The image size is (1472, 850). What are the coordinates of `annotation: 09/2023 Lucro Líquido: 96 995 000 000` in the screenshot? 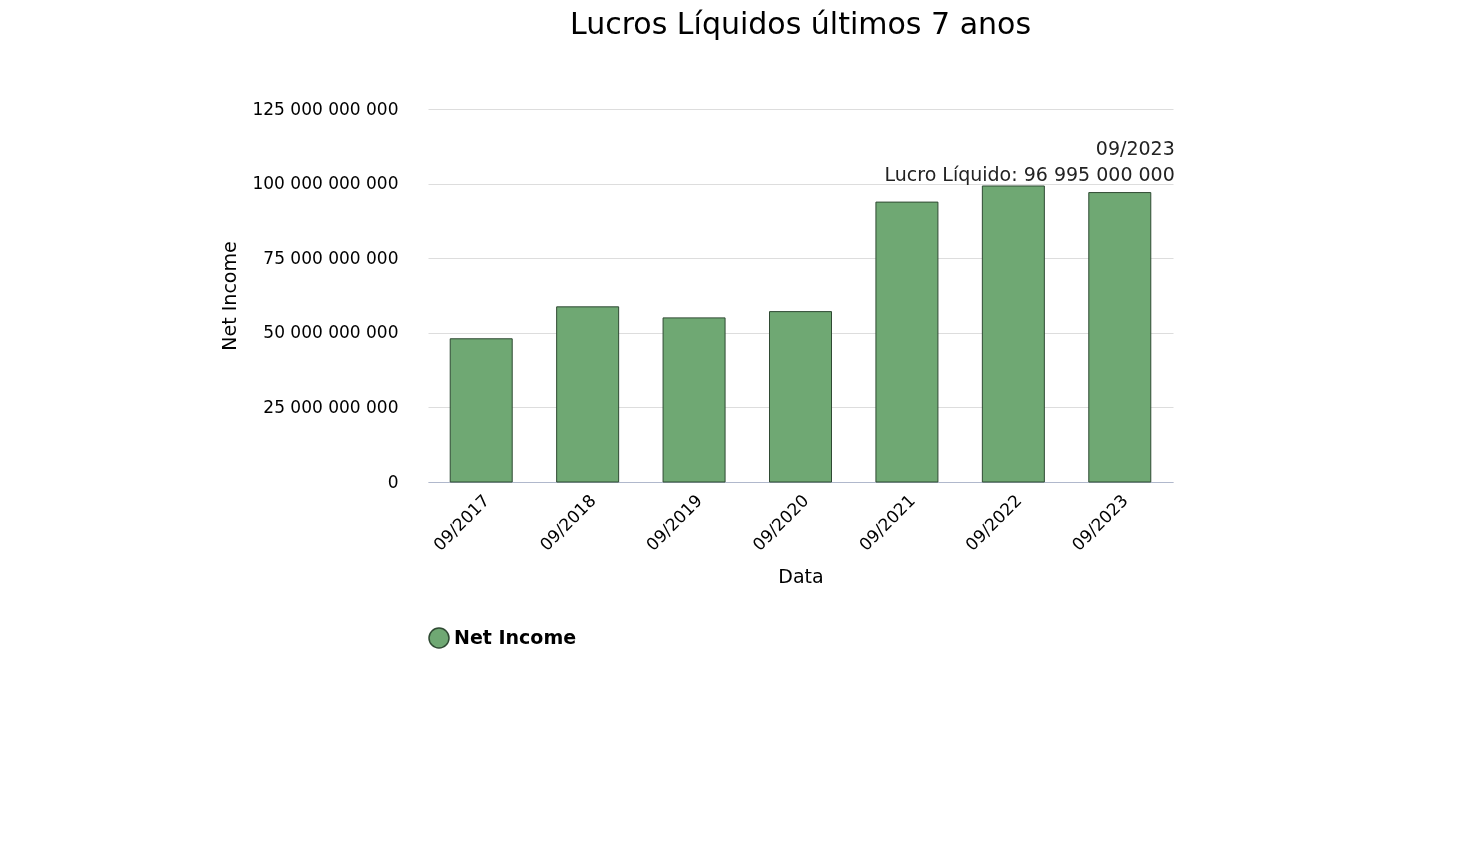 It's located at (1029, 160).